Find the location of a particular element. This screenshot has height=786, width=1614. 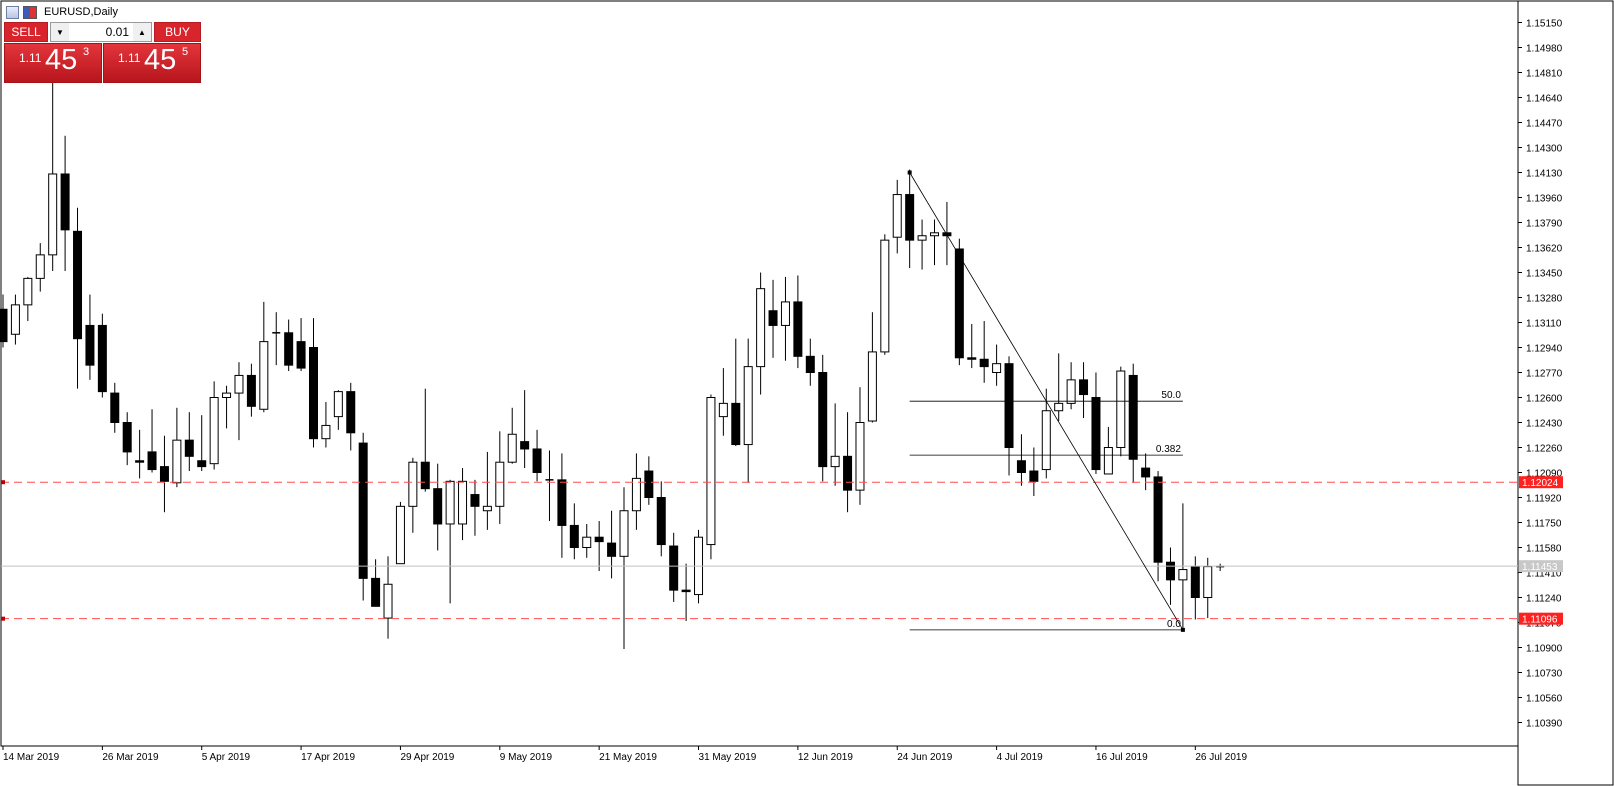

chart-window-icon is located at coordinates (12, 12).